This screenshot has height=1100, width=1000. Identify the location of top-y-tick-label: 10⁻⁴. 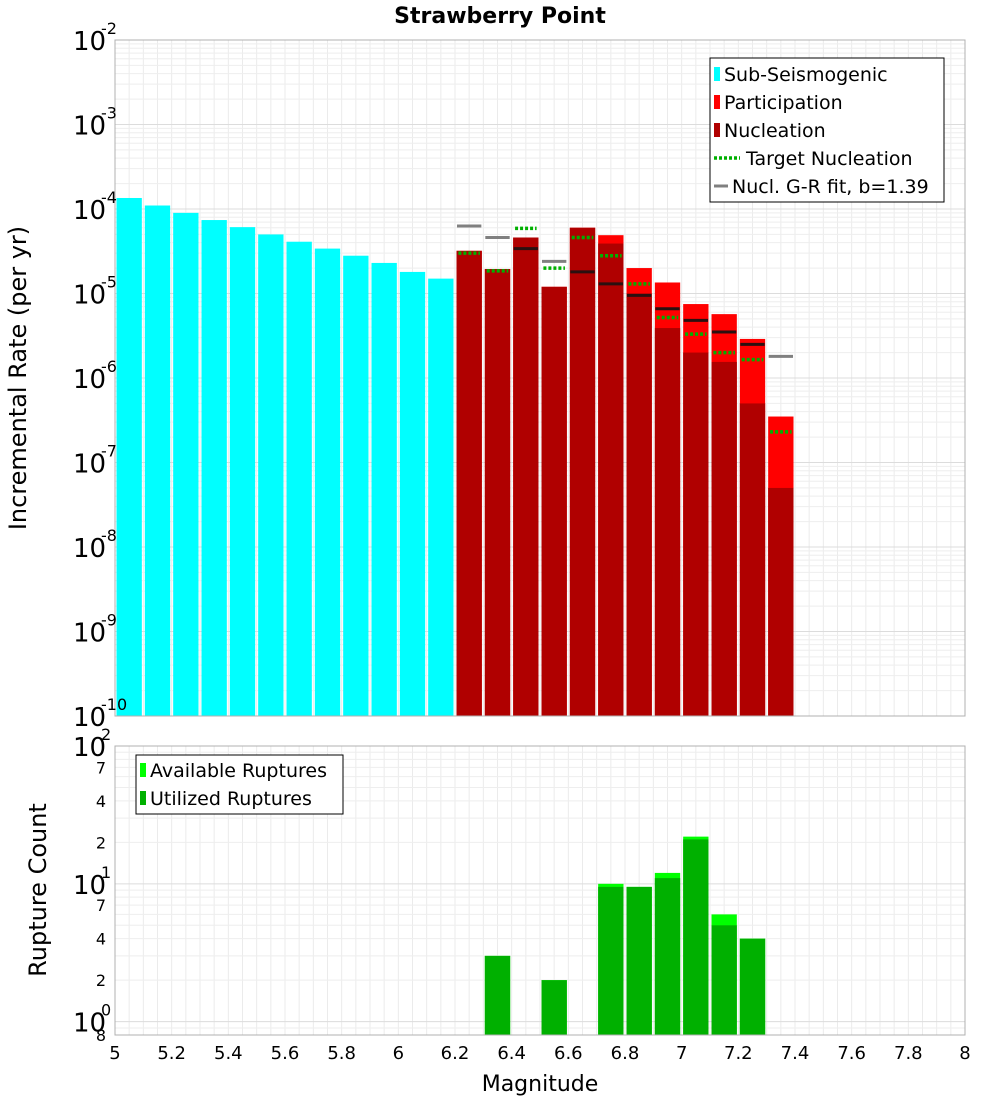
(95, 207).